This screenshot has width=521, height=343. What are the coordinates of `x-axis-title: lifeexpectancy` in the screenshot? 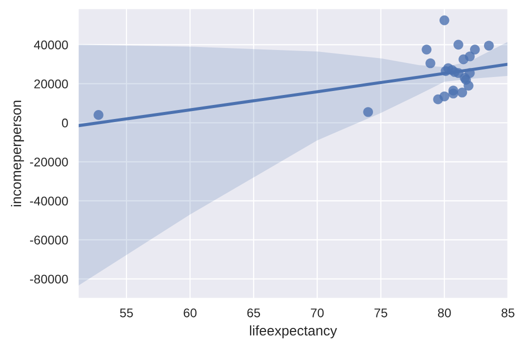 It's located at (294, 331).